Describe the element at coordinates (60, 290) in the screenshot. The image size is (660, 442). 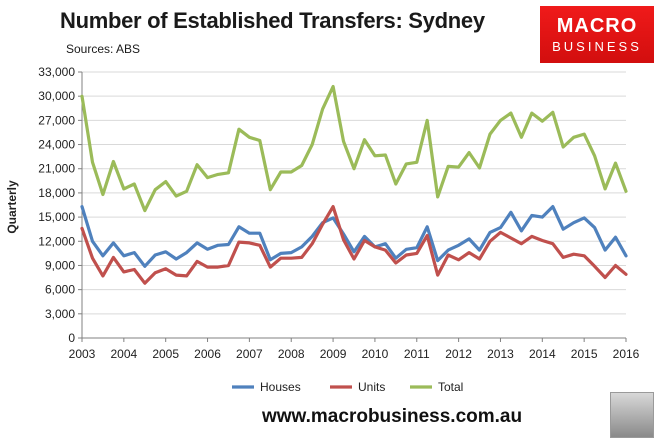
I see `y-tick-label: 6,000` at that location.